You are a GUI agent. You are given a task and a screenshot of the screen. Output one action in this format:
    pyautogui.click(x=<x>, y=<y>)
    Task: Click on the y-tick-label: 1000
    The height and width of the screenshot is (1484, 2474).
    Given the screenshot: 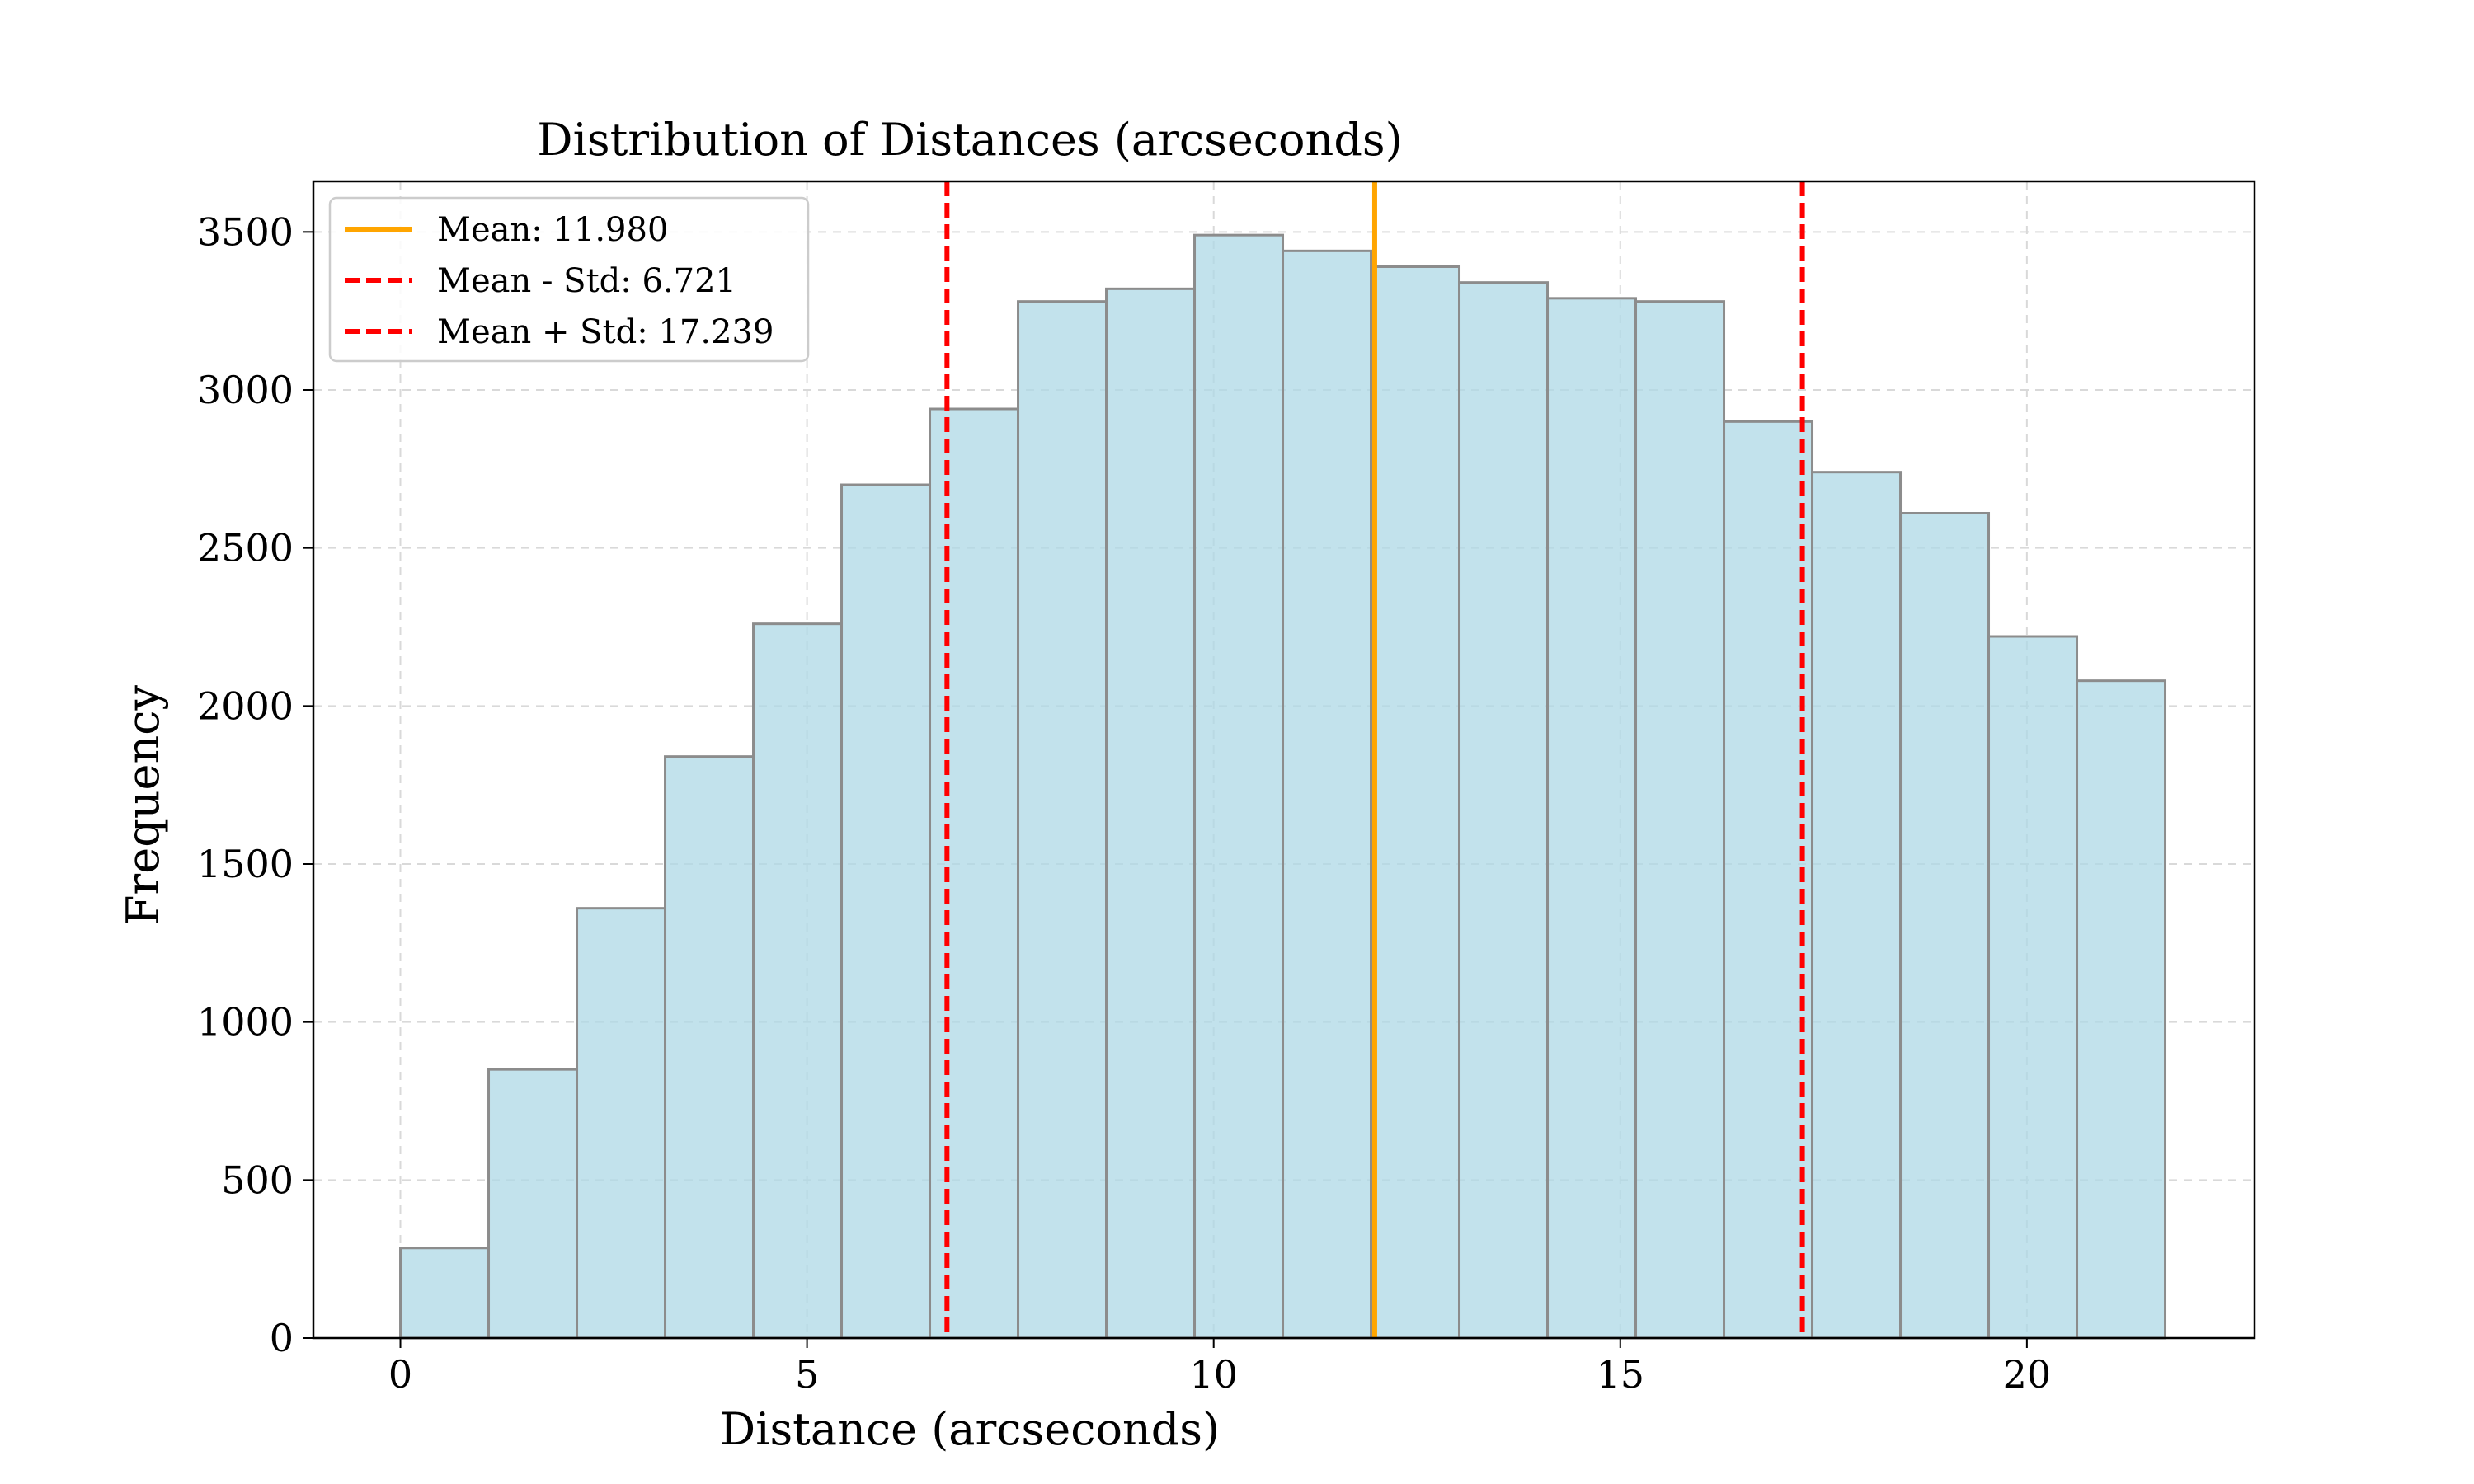 What is the action you would take?
    pyautogui.click(x=245, y=1022)
    